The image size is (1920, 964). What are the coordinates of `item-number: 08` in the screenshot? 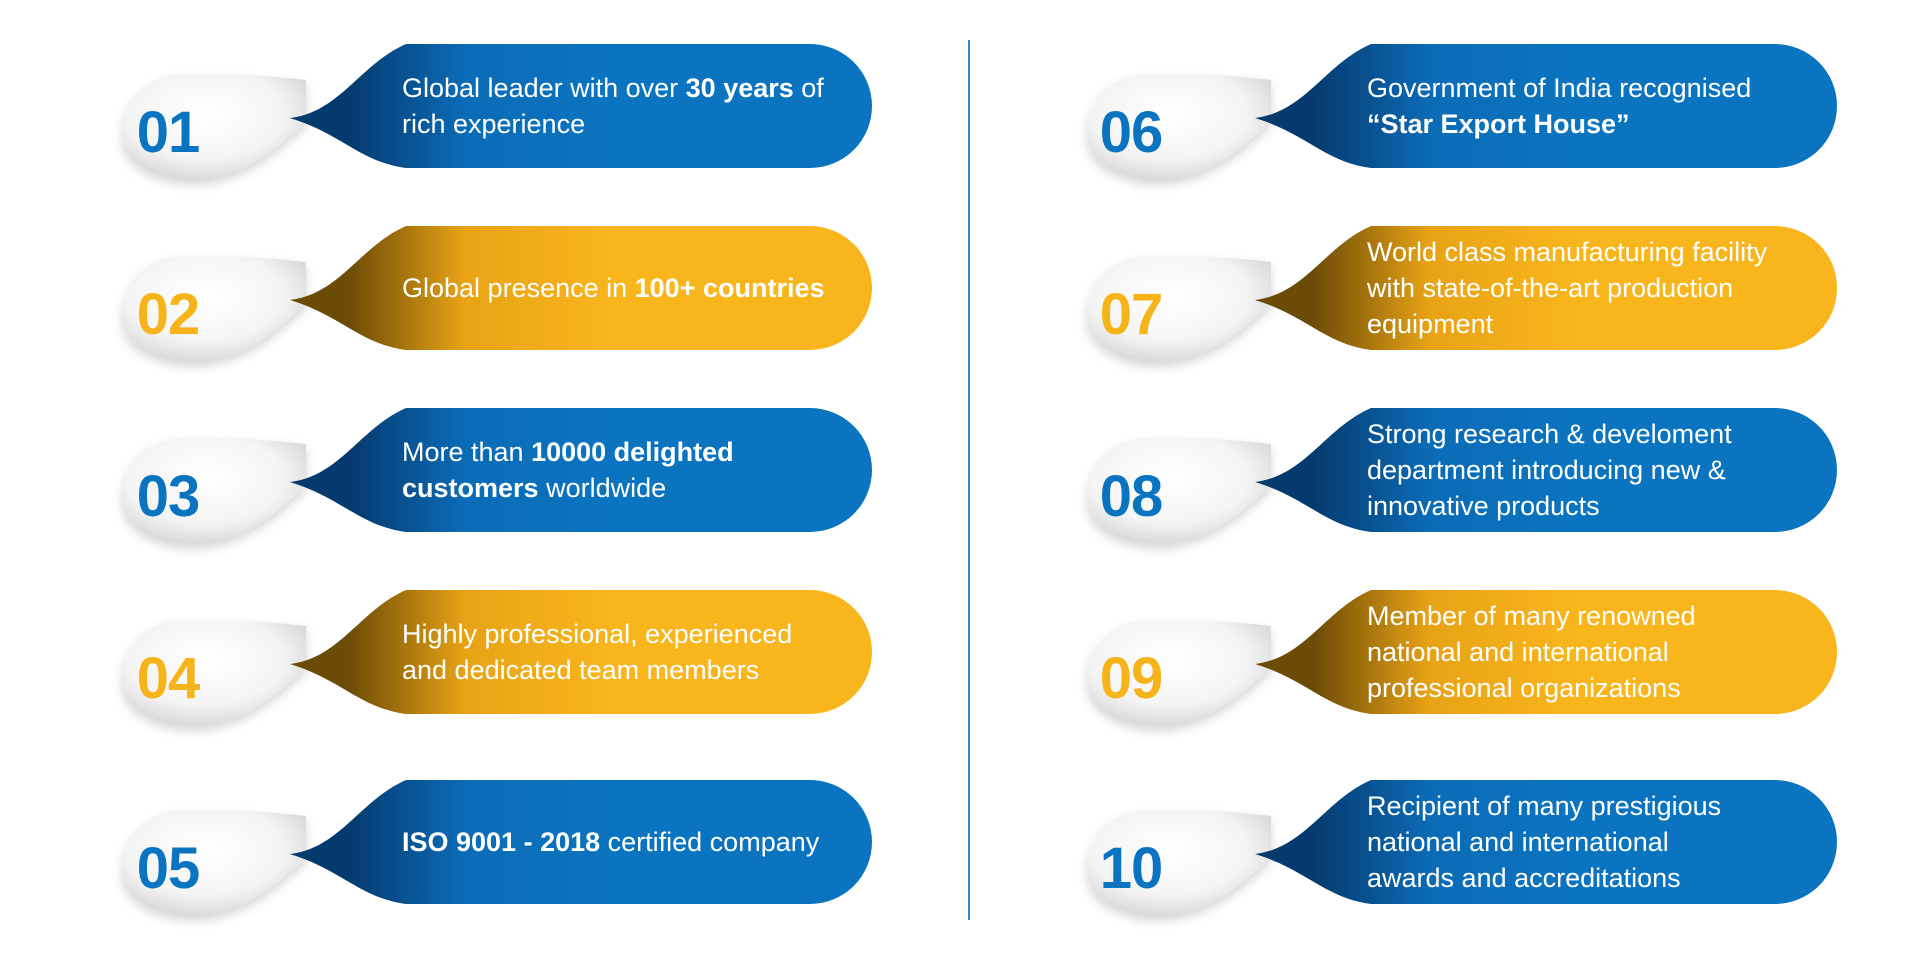 It's located at (1131, 496).